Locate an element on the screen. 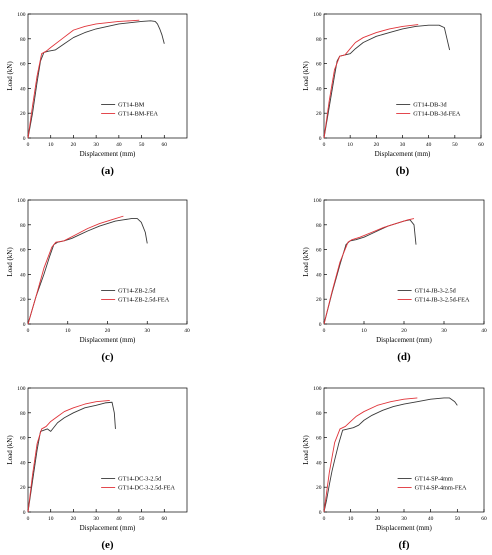 The height and width of the screenshot is (555, 492). legend-label: GT14-ZB-2.5d-FEA is located at coordinates (144, 300).